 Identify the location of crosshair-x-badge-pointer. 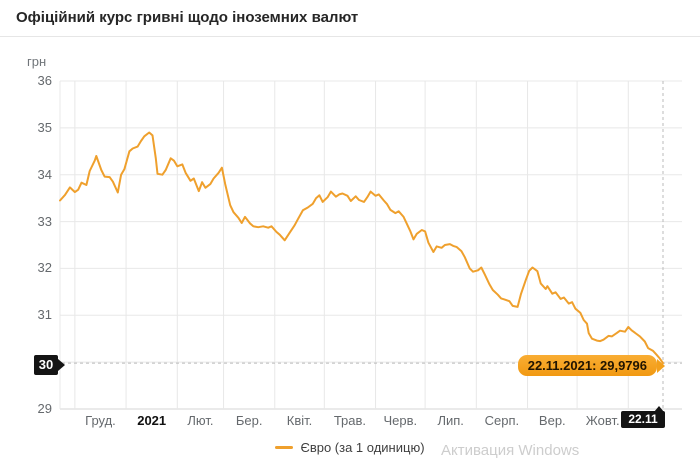
(659, 409).